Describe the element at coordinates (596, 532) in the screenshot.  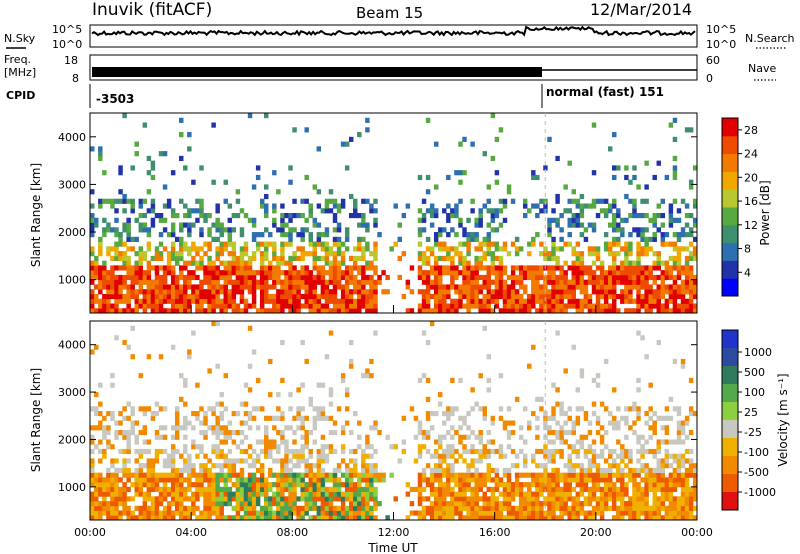
I see `x-tick-label: 20:00` at that location.